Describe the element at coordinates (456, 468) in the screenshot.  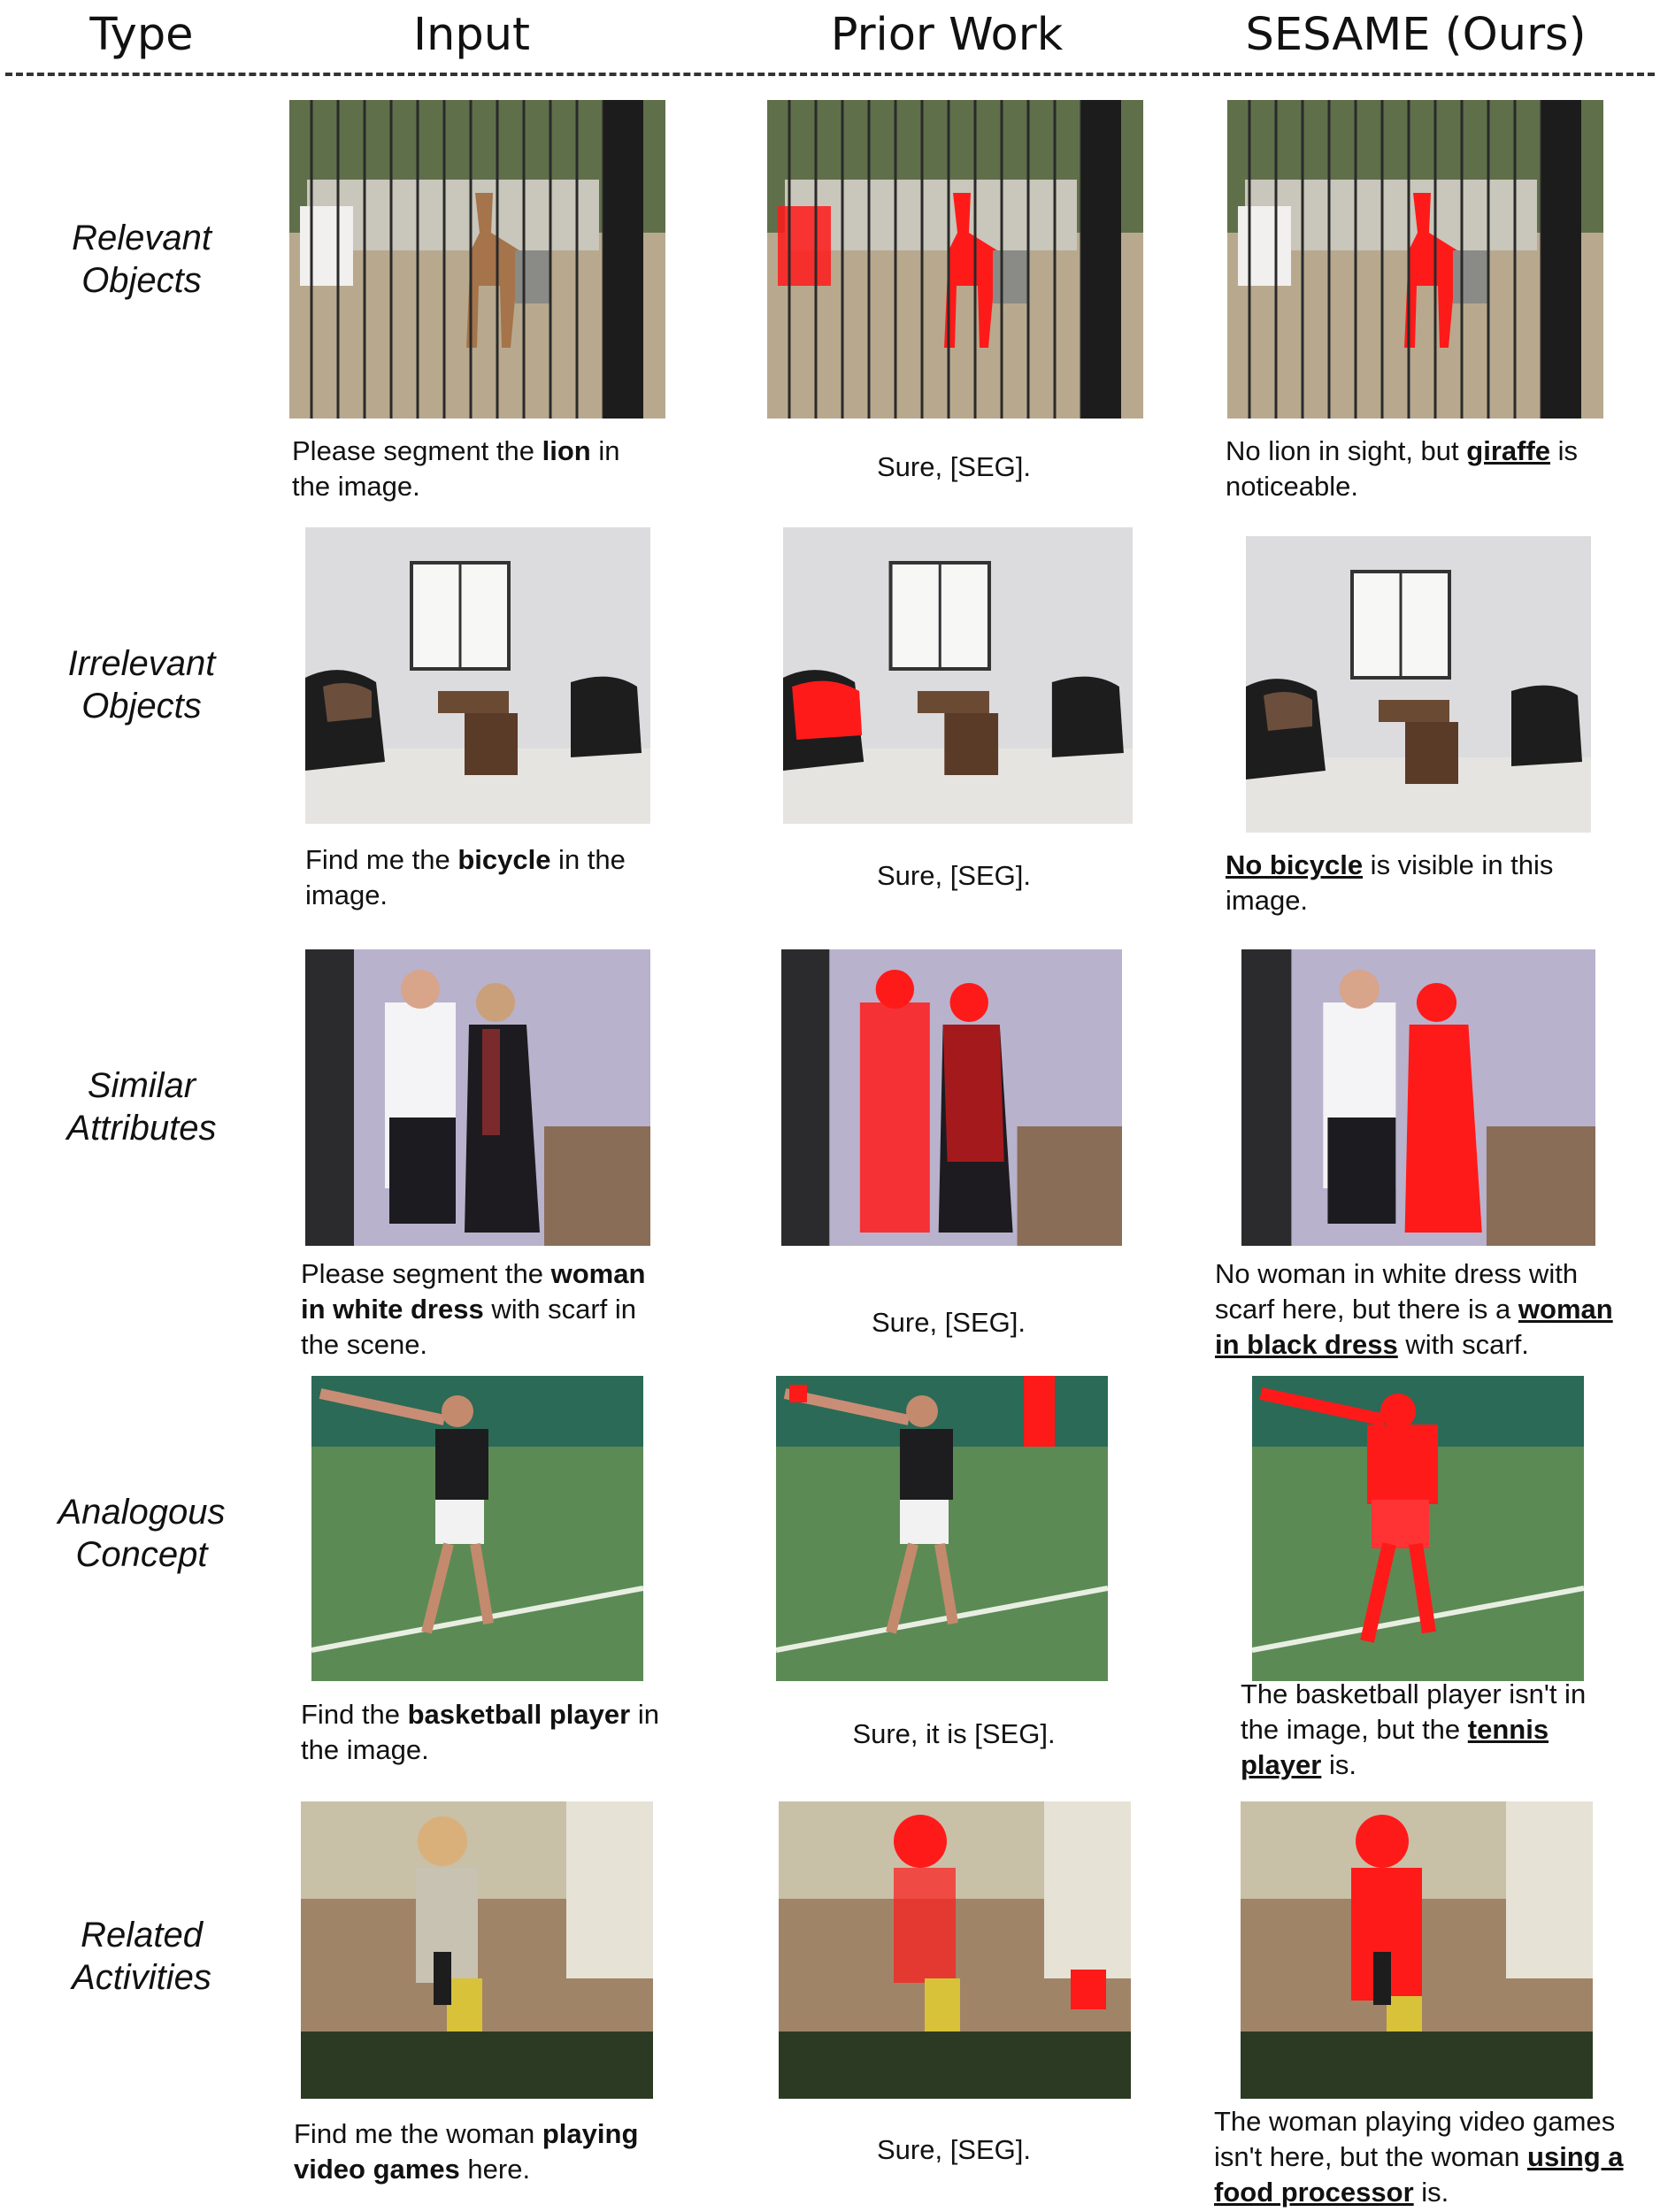
I see `caption-input-relevant: Please segment the lion in the image.` at that location.